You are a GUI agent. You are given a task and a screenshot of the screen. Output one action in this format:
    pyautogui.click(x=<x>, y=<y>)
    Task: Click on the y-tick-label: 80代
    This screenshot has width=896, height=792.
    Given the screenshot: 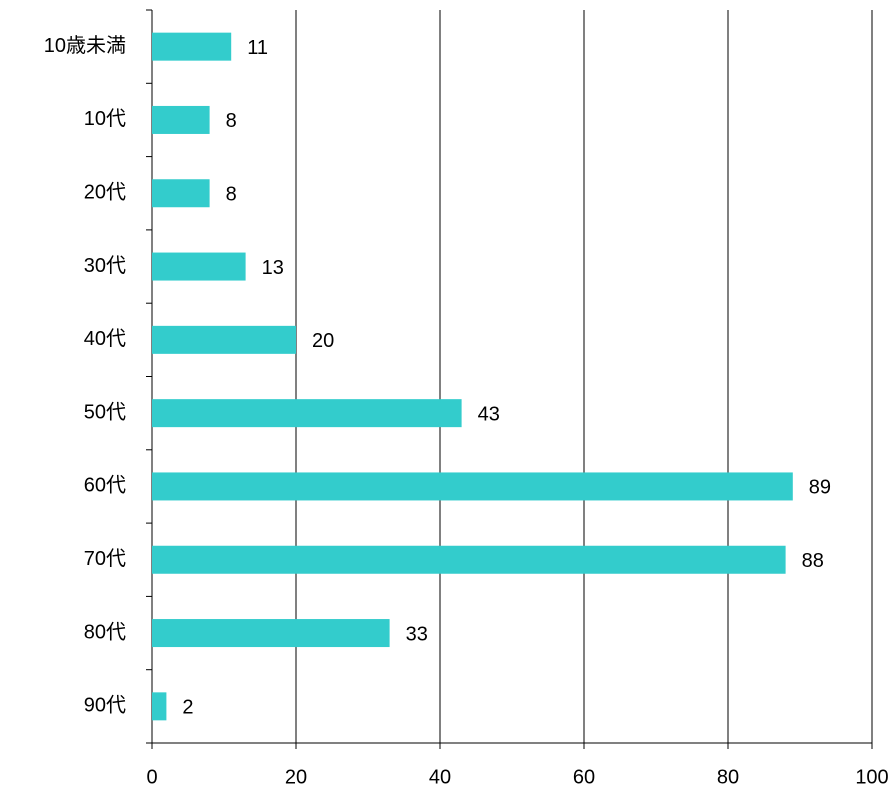 What is the action you would take?
    pyautogui.click(x=105, y=631)
    